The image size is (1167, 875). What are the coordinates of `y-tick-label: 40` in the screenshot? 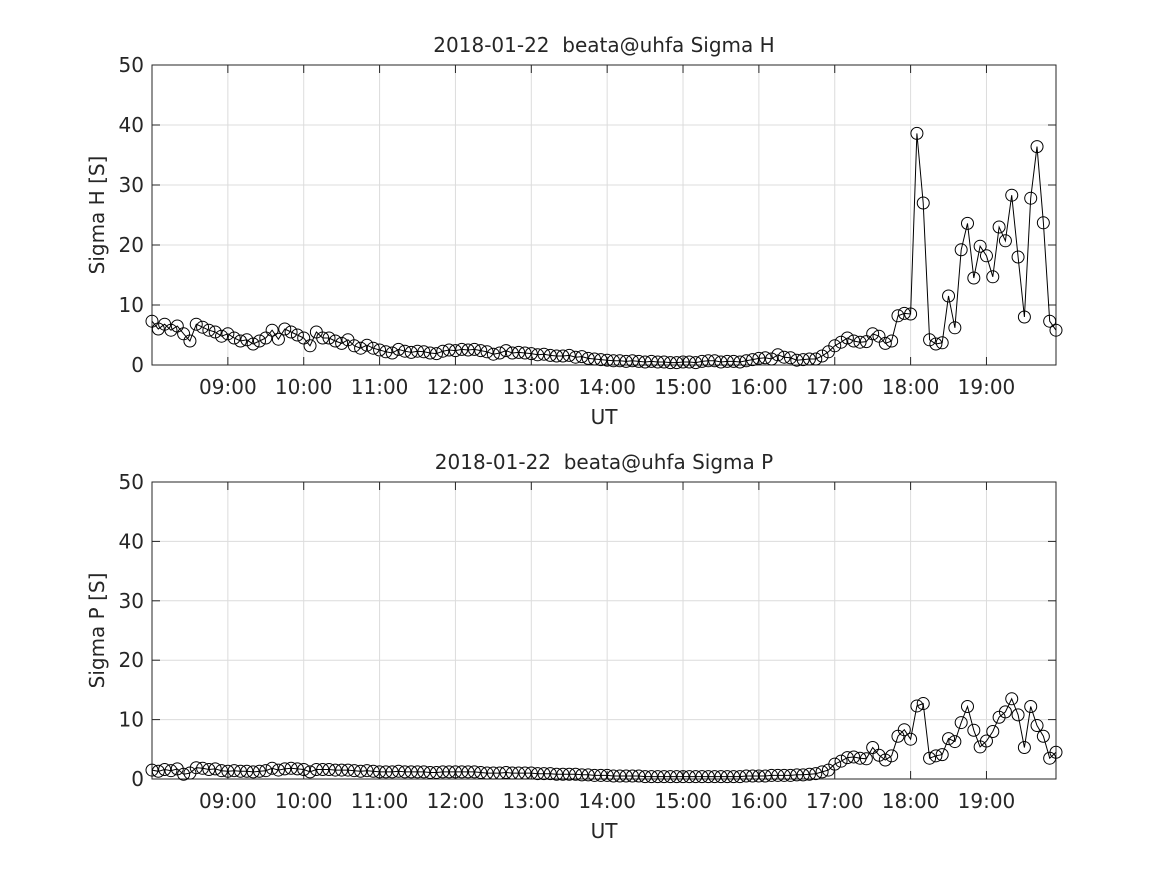 It's located at (131, 541).